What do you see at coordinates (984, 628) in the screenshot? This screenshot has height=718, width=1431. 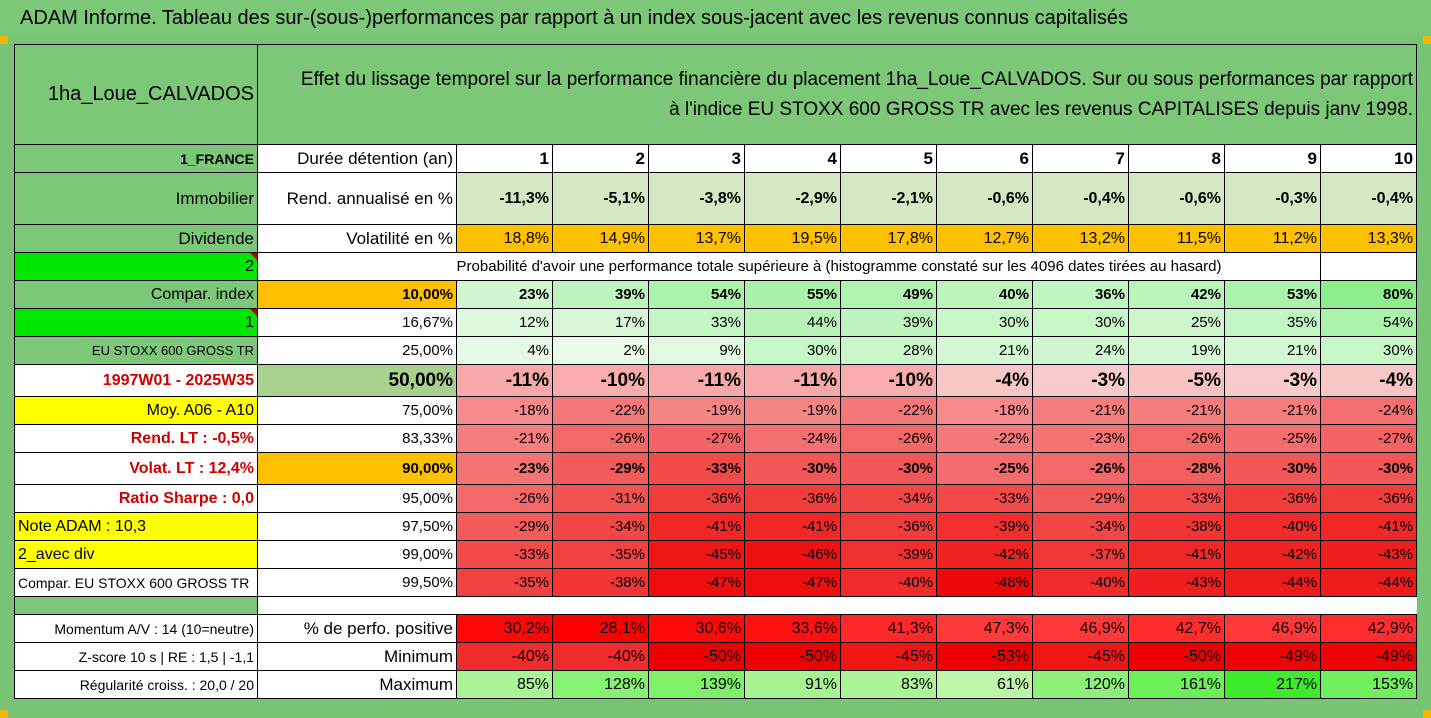 I see `positive-perf-cell: 47,3%` at bounding box center [984, 628].